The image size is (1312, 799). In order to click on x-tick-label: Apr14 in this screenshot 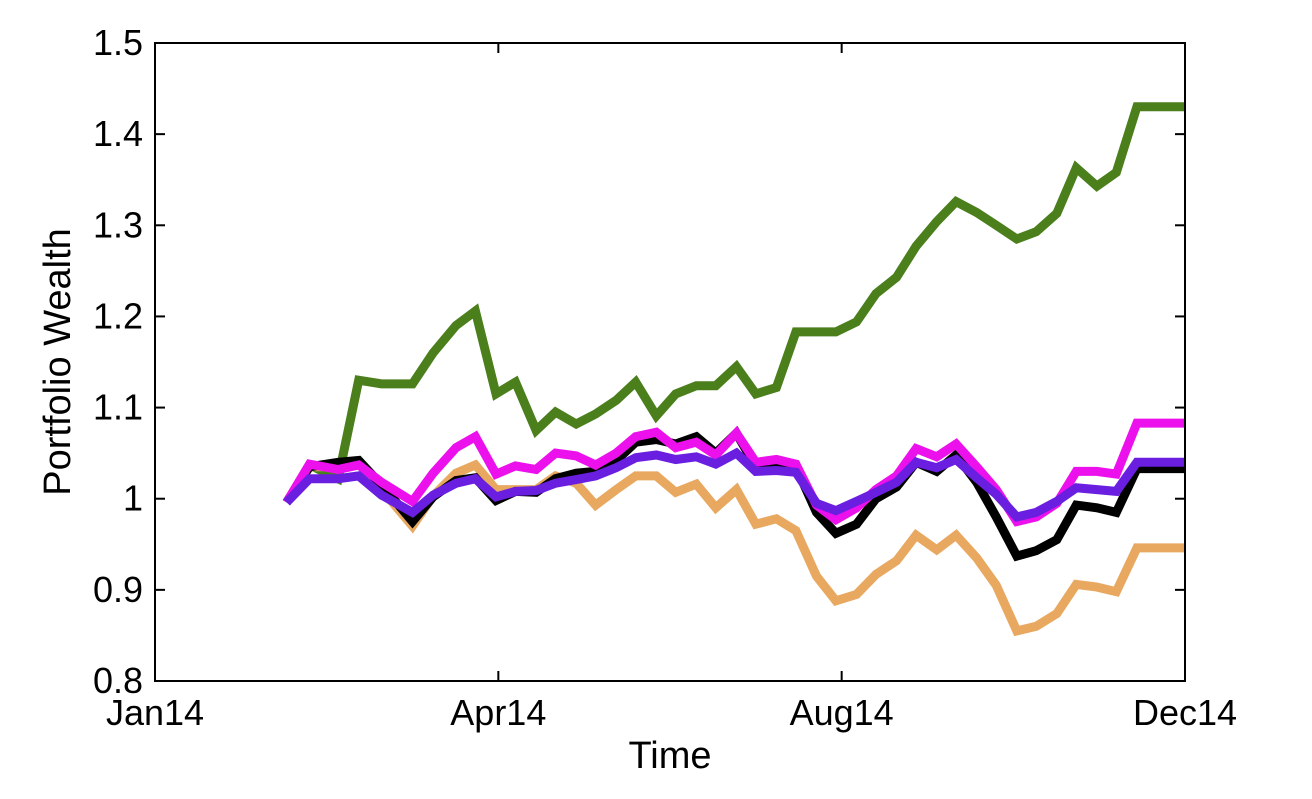, I will do `click(498, 712)`.